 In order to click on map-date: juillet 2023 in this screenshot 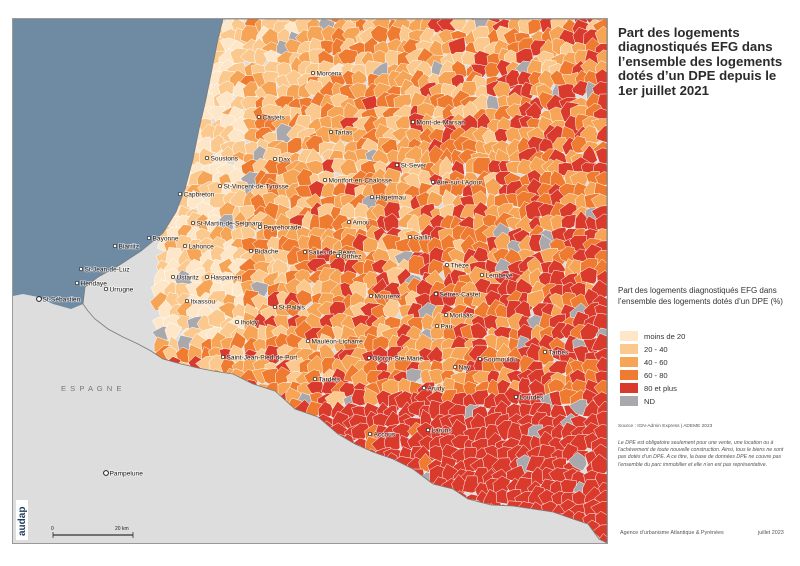, I will do `click(771, 533)`.